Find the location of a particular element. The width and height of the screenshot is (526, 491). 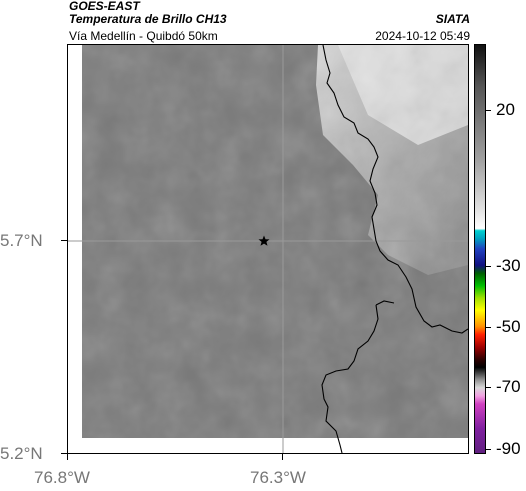

colorbar-label: -70 is located at coordinates (508, 386).